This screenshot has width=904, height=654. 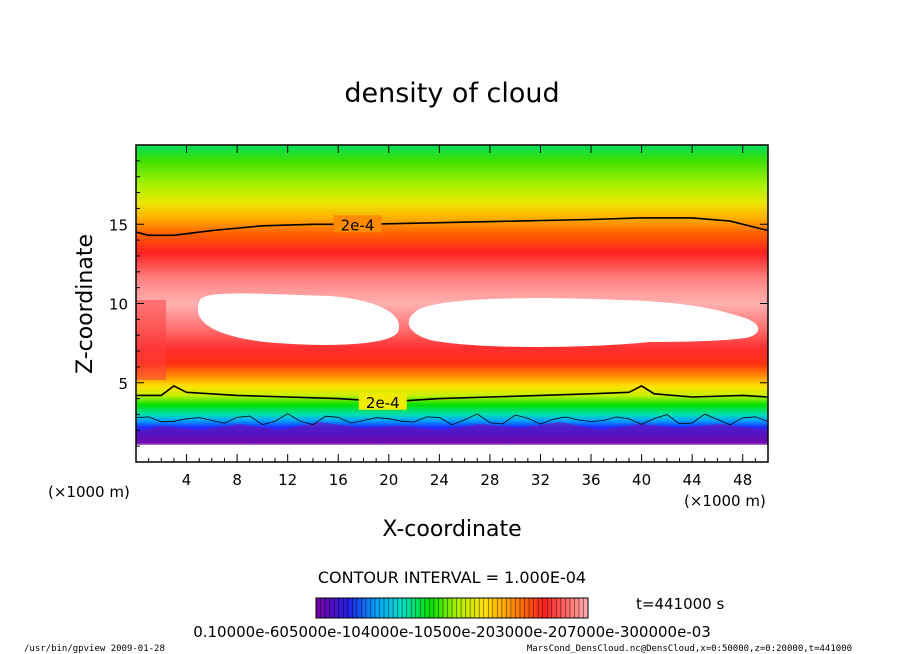 What do you see at coordinates (452, 608) in the screenshot?
I see `colorbar` at bounding box center [452, 608].